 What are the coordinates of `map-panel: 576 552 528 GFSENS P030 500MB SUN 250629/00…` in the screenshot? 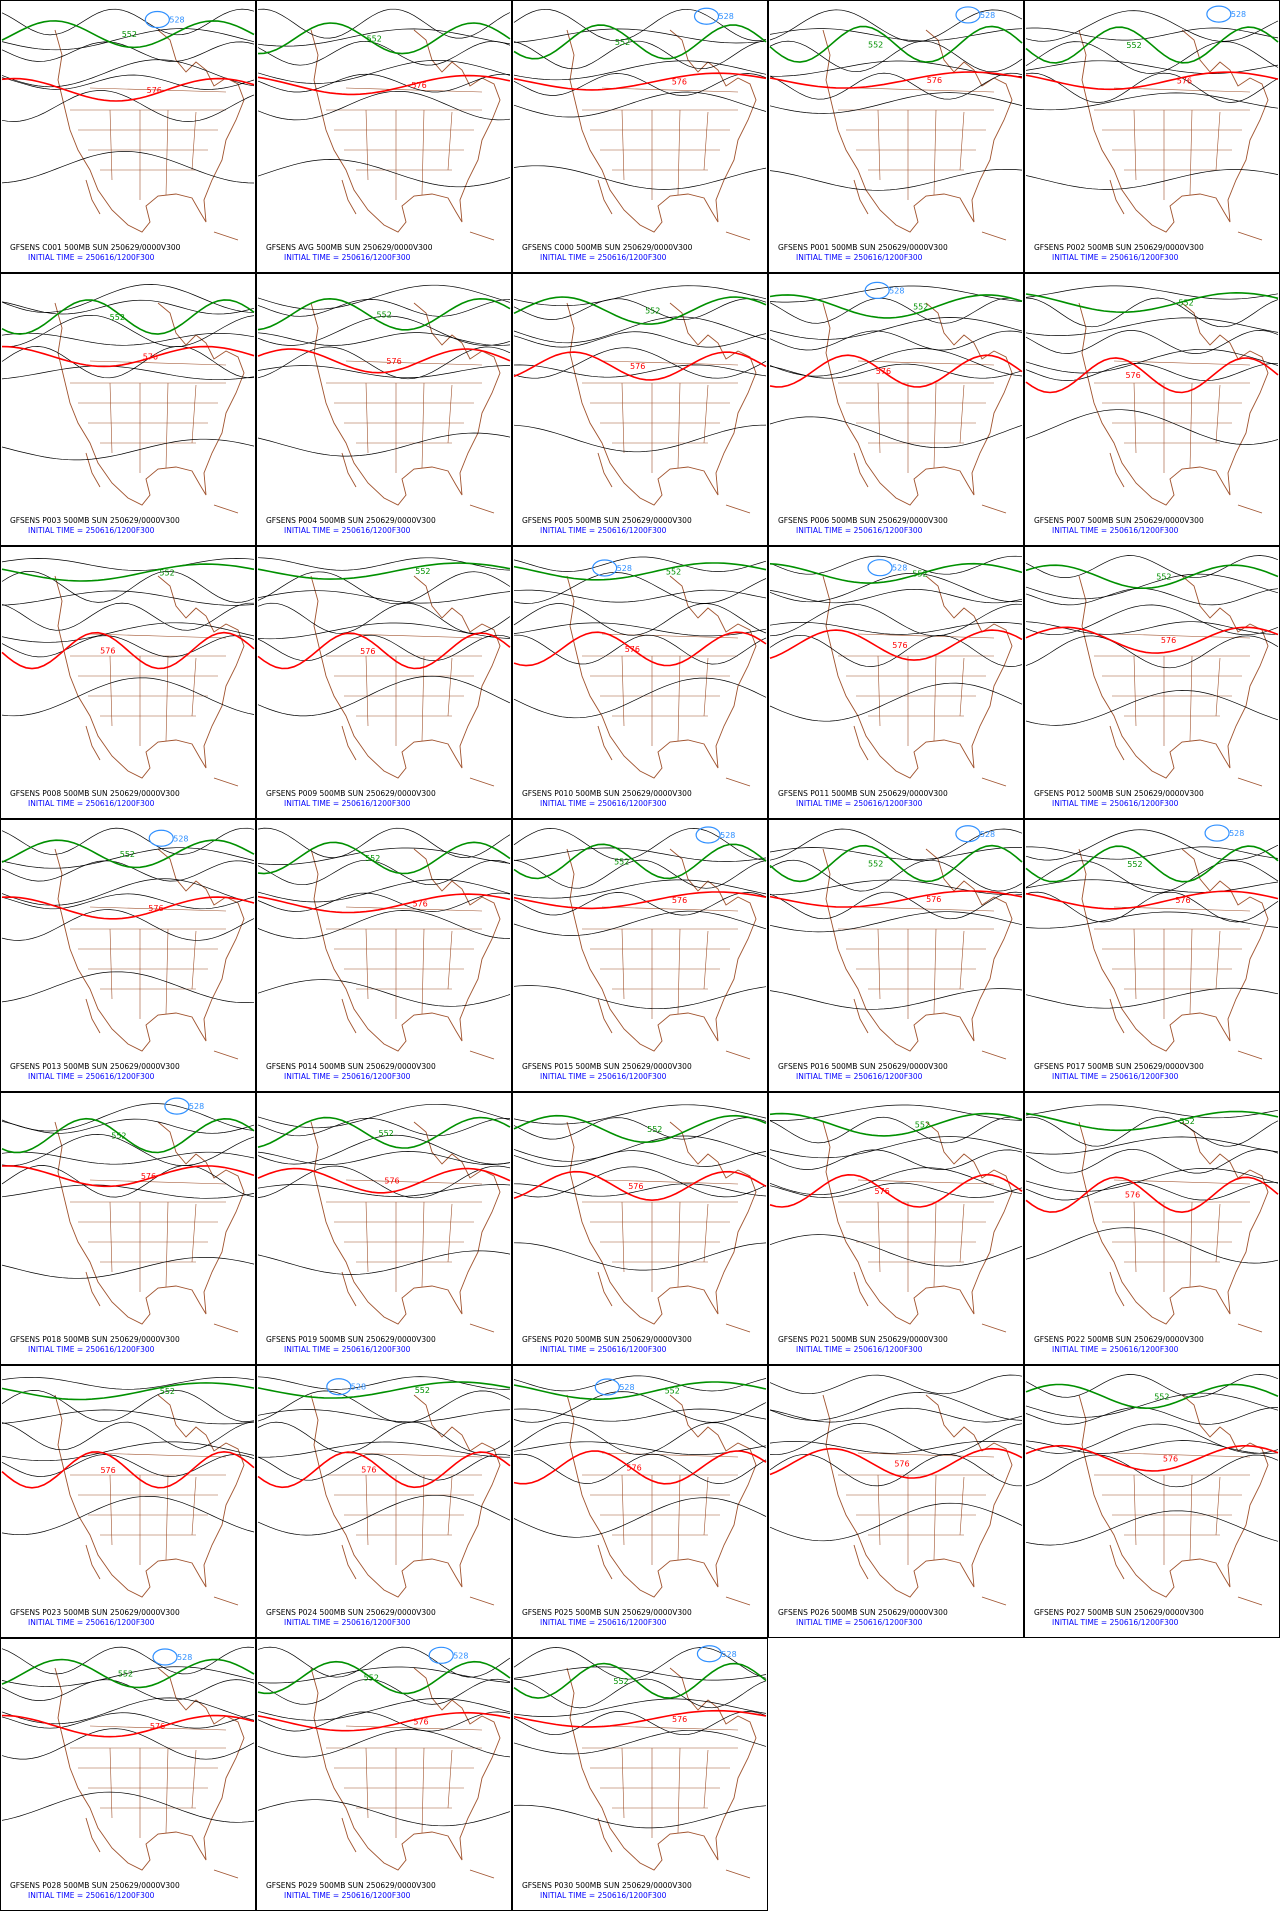 It's located at (640, 1774).